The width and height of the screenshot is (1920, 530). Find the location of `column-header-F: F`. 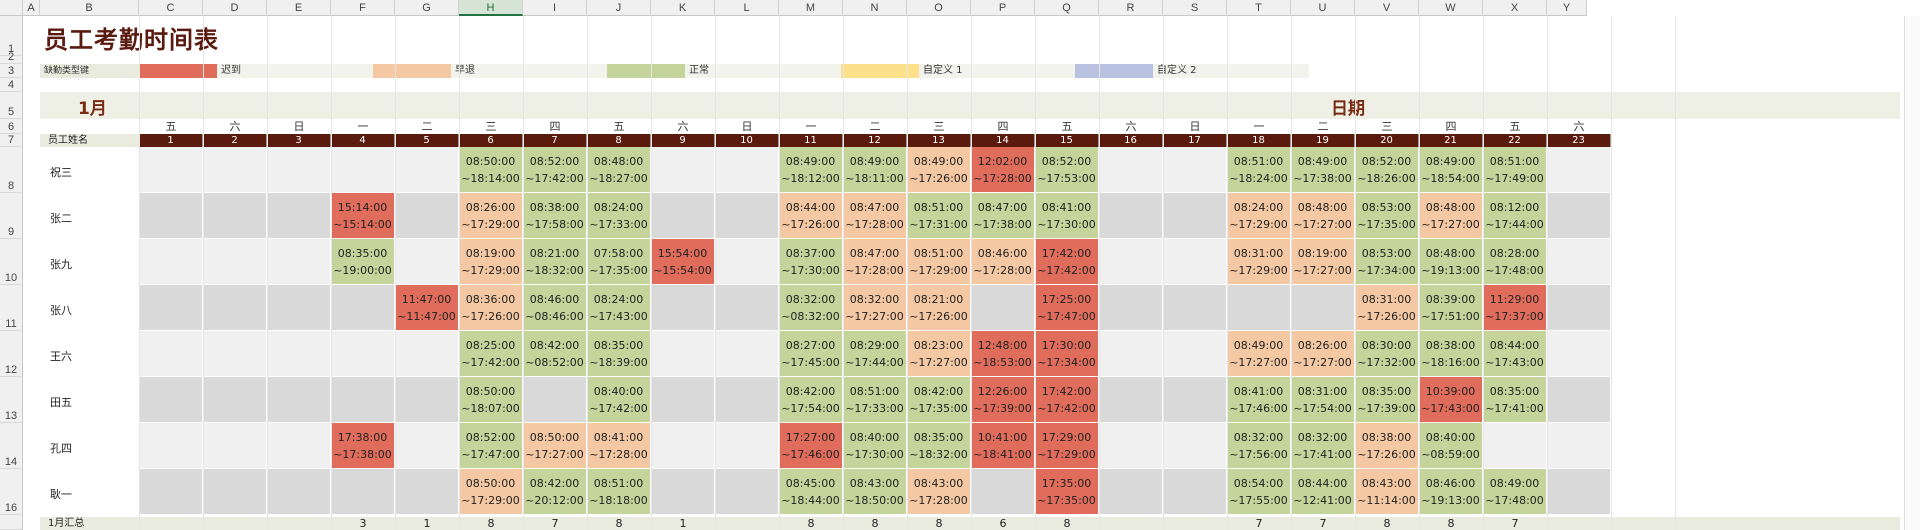

column-header-F: F is located at coordinates (363, 8).